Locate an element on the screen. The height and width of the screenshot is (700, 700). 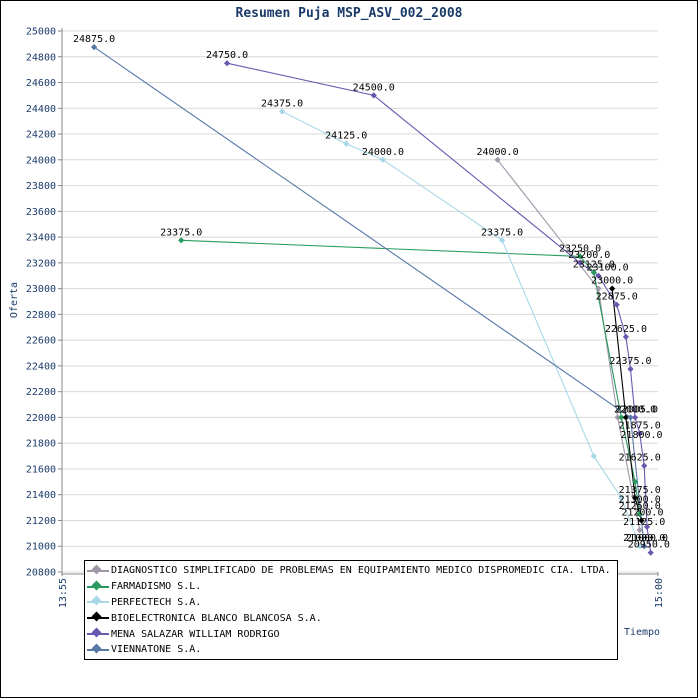
y-tick-label: 20800 is located at coordinates (41, 573).